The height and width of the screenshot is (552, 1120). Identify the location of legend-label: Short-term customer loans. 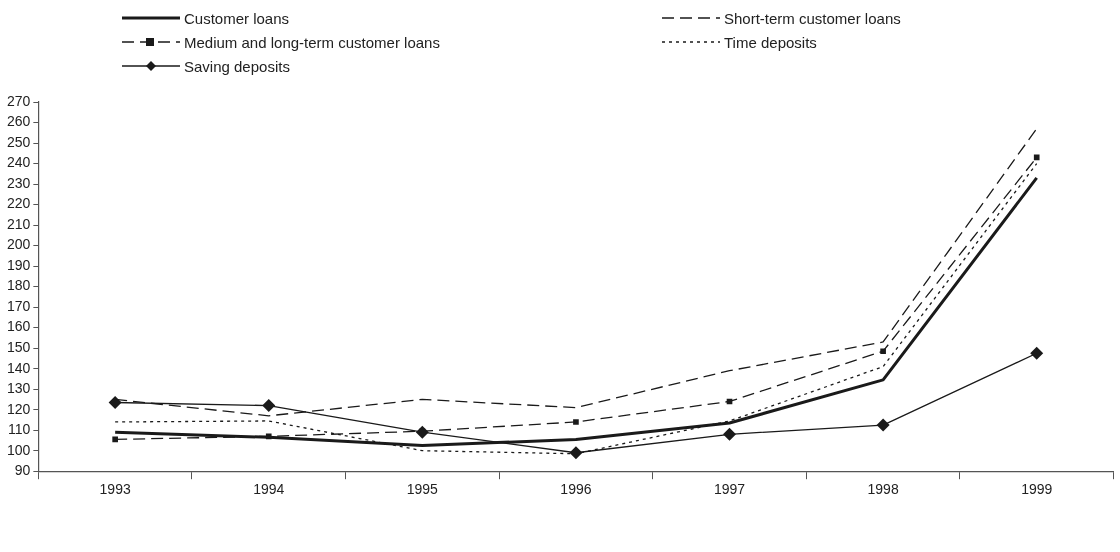
(812, 18).